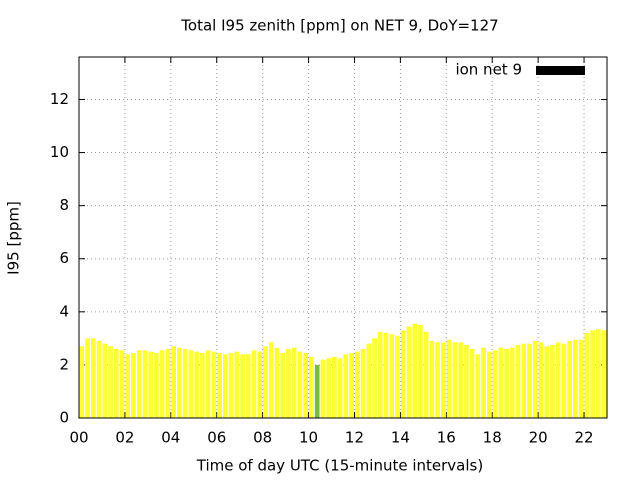 The image size is (640, 484). What do you see at coordinates (354, 438) in the screenshot?
I see `x-tick-label: 12` at bounding box center [354, 438].